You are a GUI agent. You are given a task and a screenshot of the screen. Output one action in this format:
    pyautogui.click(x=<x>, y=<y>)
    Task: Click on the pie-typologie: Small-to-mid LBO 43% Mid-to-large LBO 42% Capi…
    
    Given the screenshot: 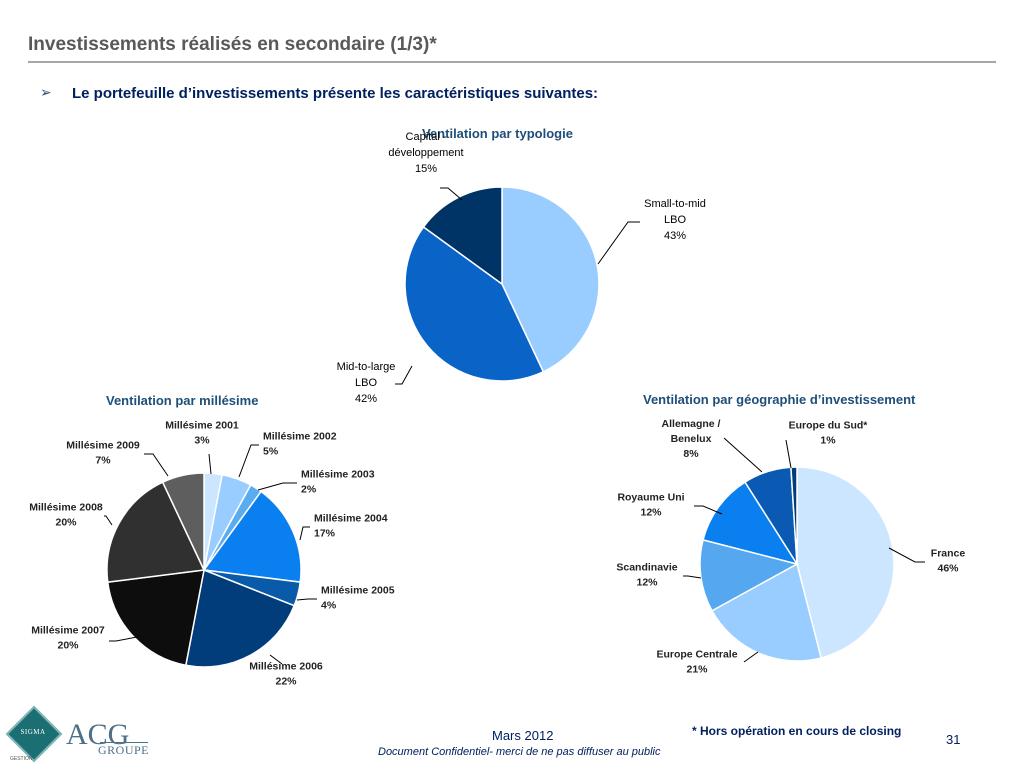 What is the action you would take?
    pyautogui.click(x=521, y=268)
    